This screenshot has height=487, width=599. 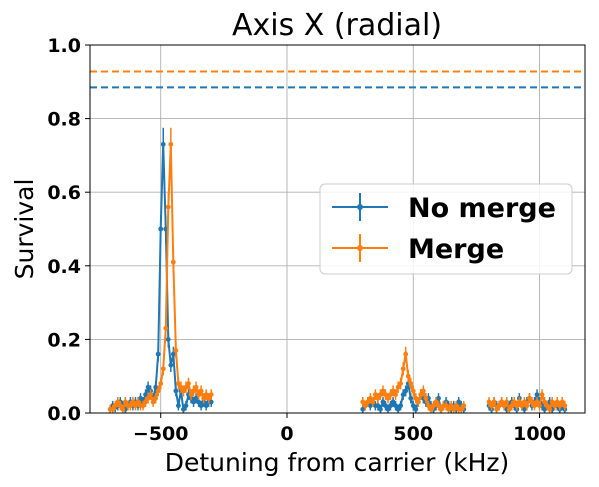 I want to click on reference-lines, so click(x=337, y=79).